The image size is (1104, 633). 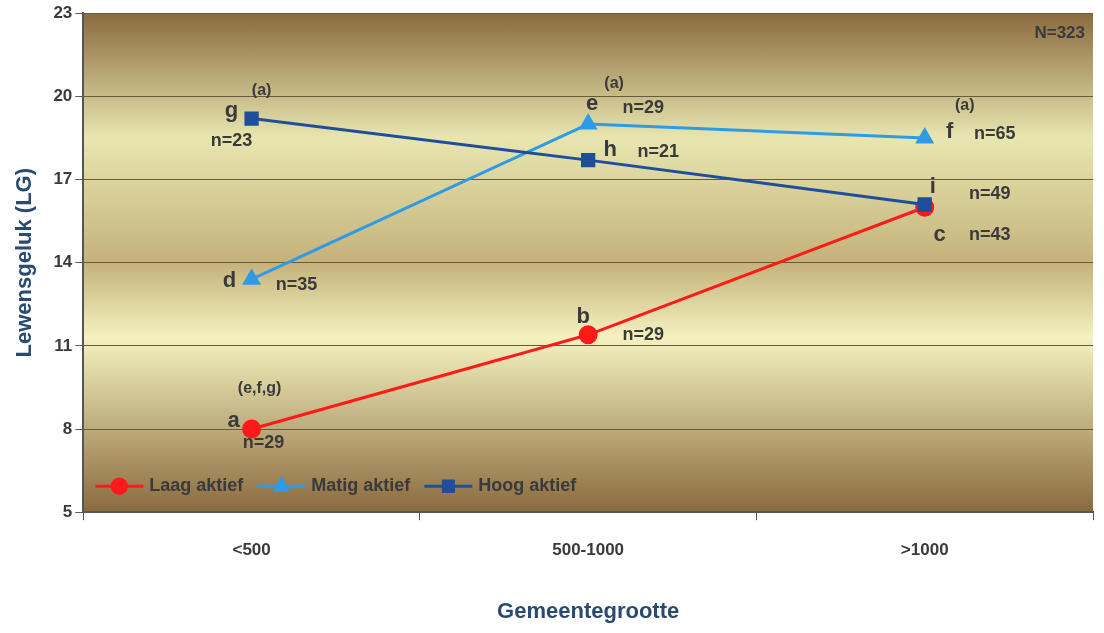 I want to click on y-tick-label: 17, so click(x=63, y=179).